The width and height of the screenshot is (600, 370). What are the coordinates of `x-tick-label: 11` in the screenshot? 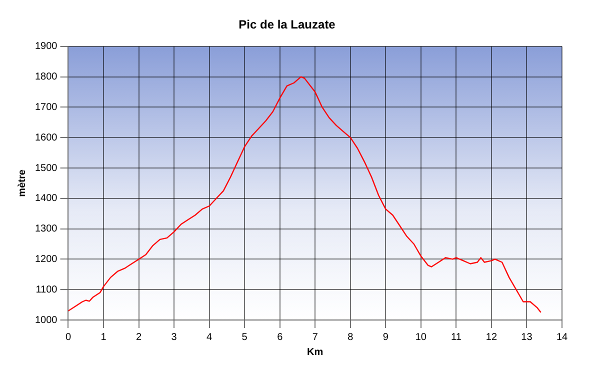 It's located at (456, 337).